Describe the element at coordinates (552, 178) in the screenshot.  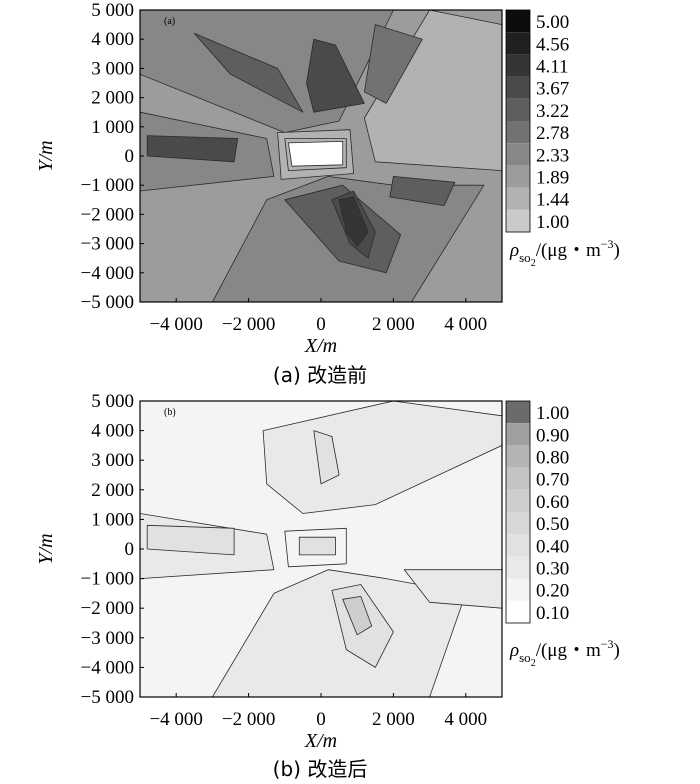
I see `colorbar-tick-label: 1.89` at that location.